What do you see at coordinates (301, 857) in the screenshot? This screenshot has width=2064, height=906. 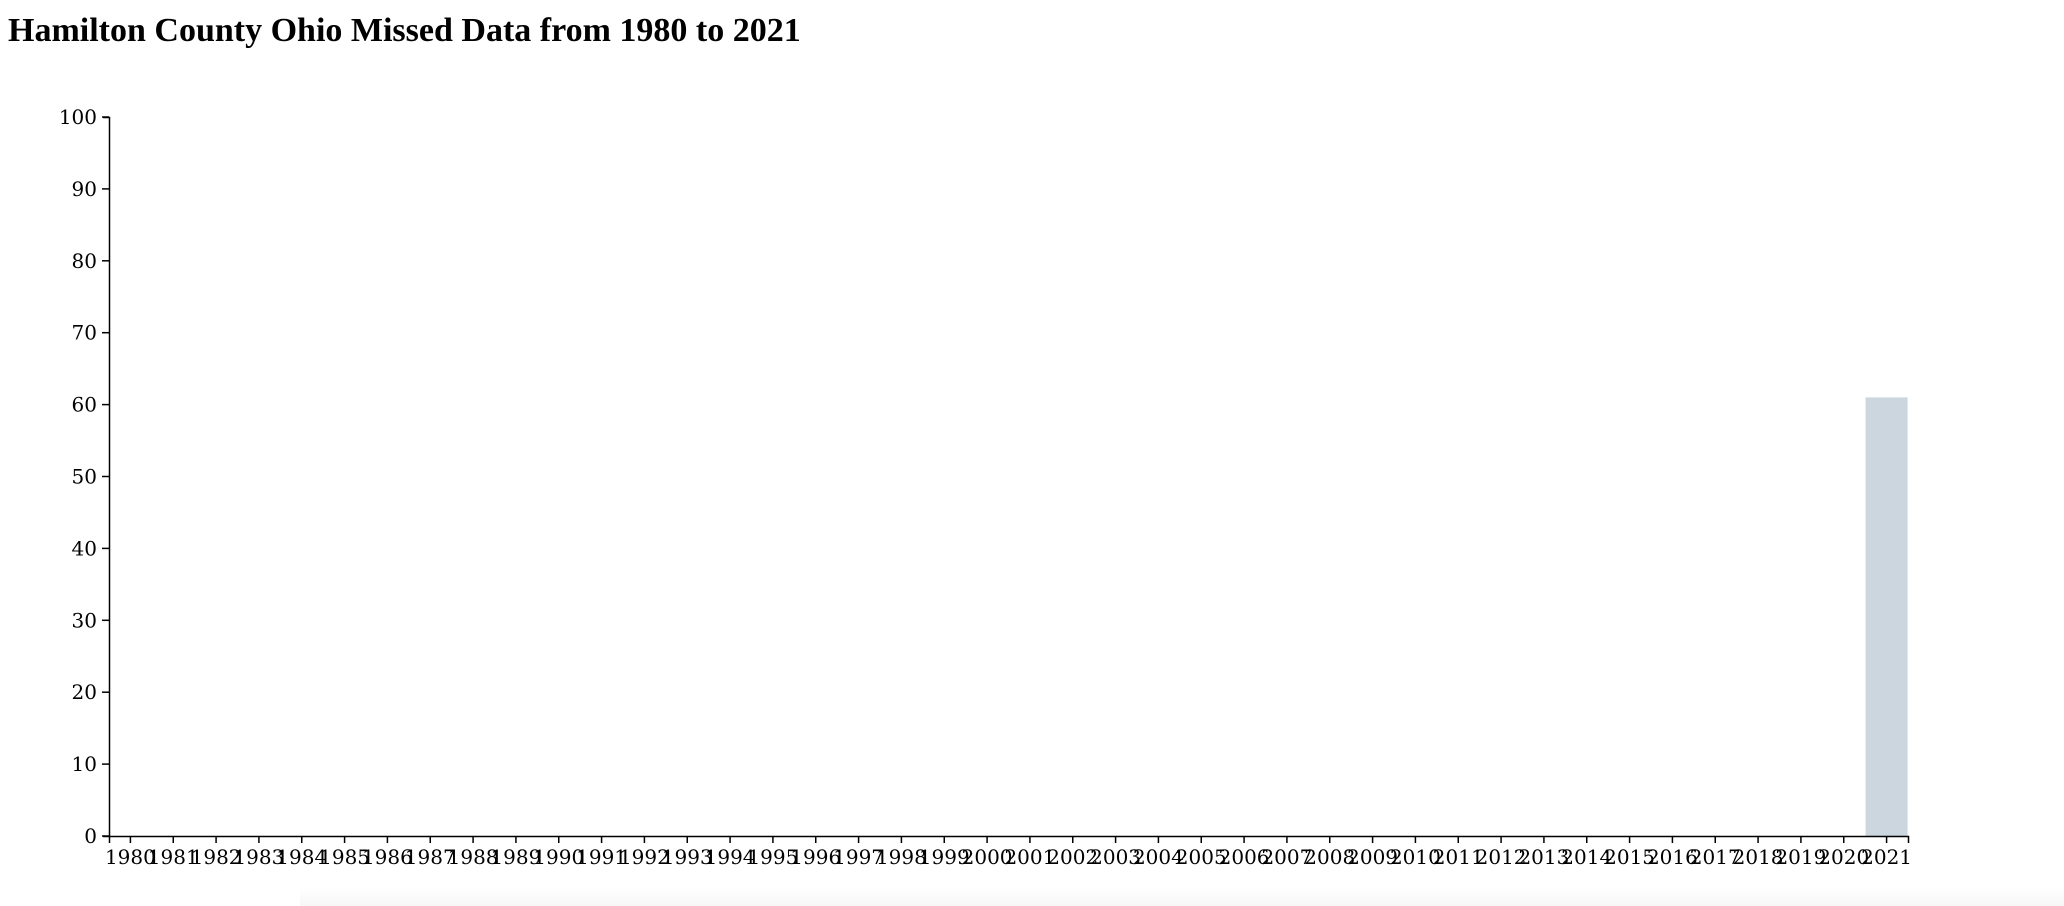 I see `x-tick-label: 1984` at bounding box center [301, 857].